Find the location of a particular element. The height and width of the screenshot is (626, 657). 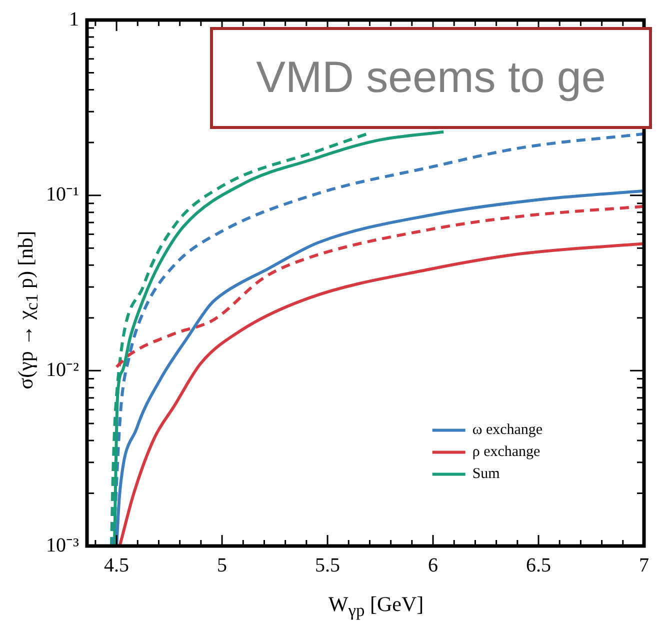

x-tick-label: 6.5 is located at coordinates (539, 565).